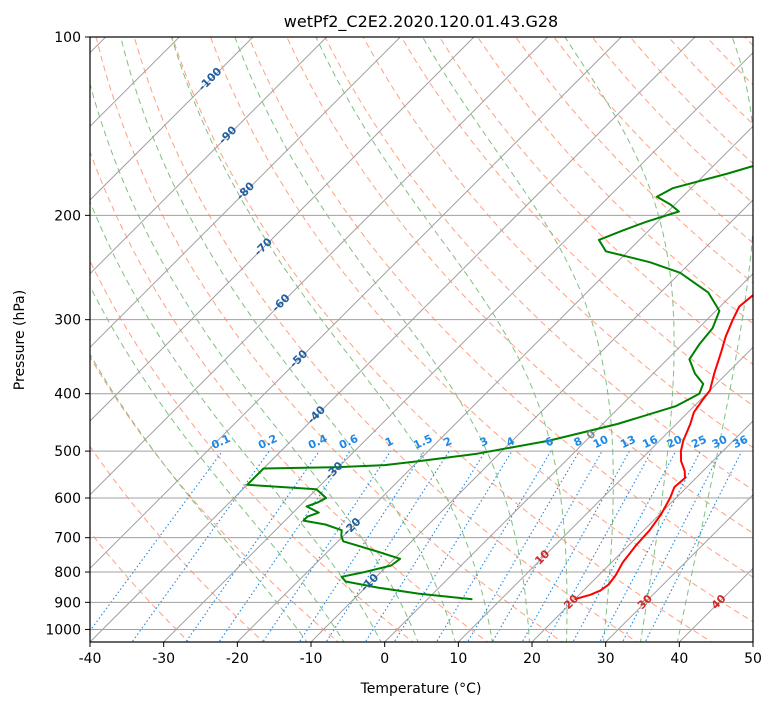 Image resolution: width=775 pixels, height=708 pixels. What do you see at coordinates (615, 181) in the screenshot?
I see `dry-adiabat` at bounding box center [615, 181].